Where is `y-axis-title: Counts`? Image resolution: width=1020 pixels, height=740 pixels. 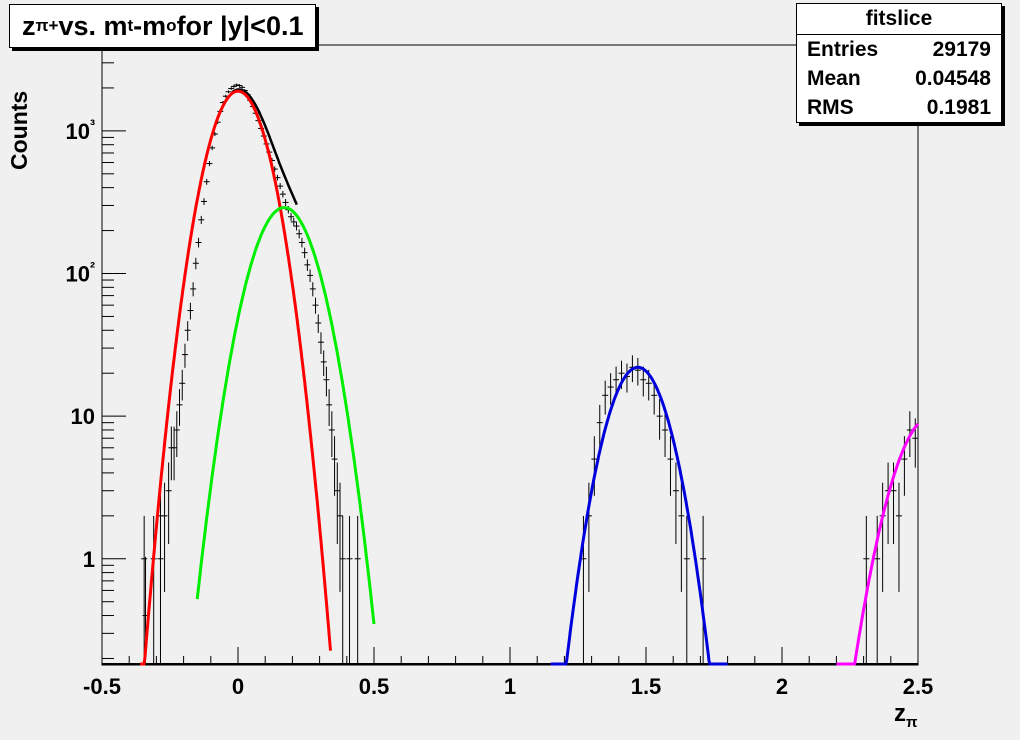 y-axis-title: Counts is located at coordinates (19, 130).